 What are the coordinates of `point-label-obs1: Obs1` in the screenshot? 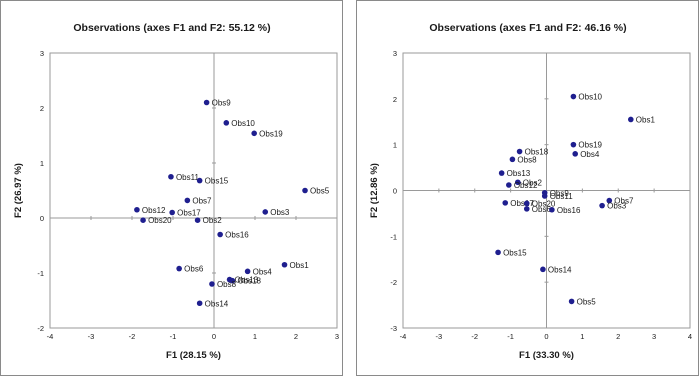 It's located at (646, 119).